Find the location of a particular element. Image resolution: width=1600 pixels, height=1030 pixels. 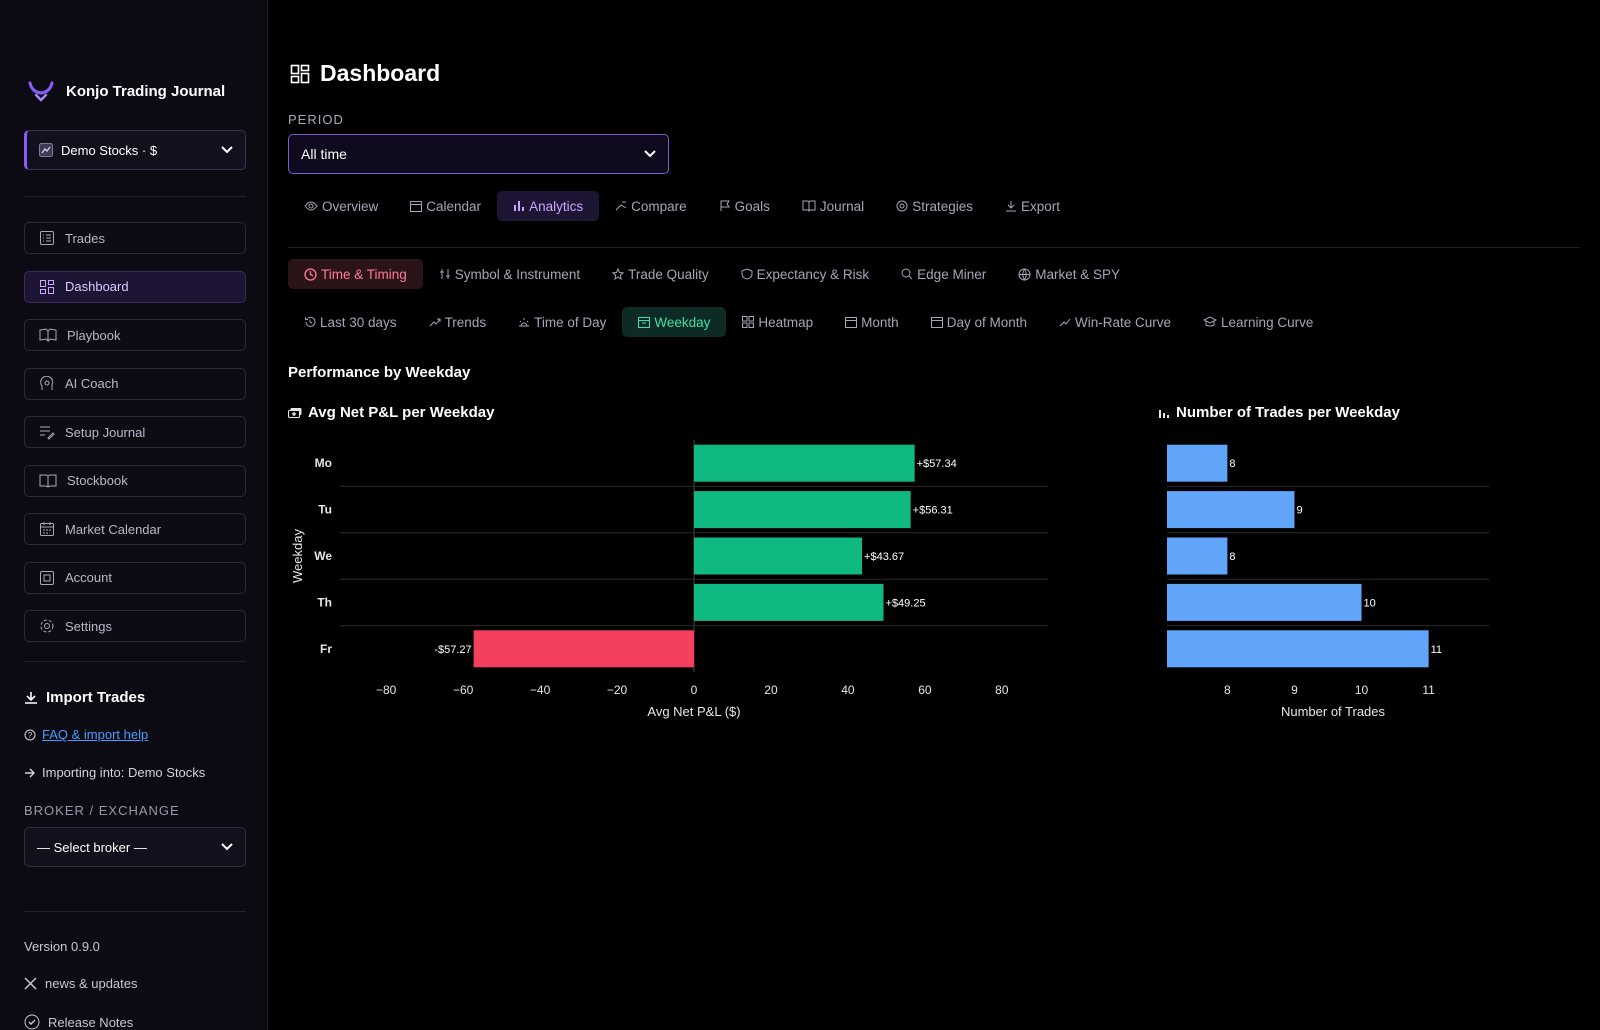

tab-time-of-day: Time of Day is located at coordinates (562, 322).